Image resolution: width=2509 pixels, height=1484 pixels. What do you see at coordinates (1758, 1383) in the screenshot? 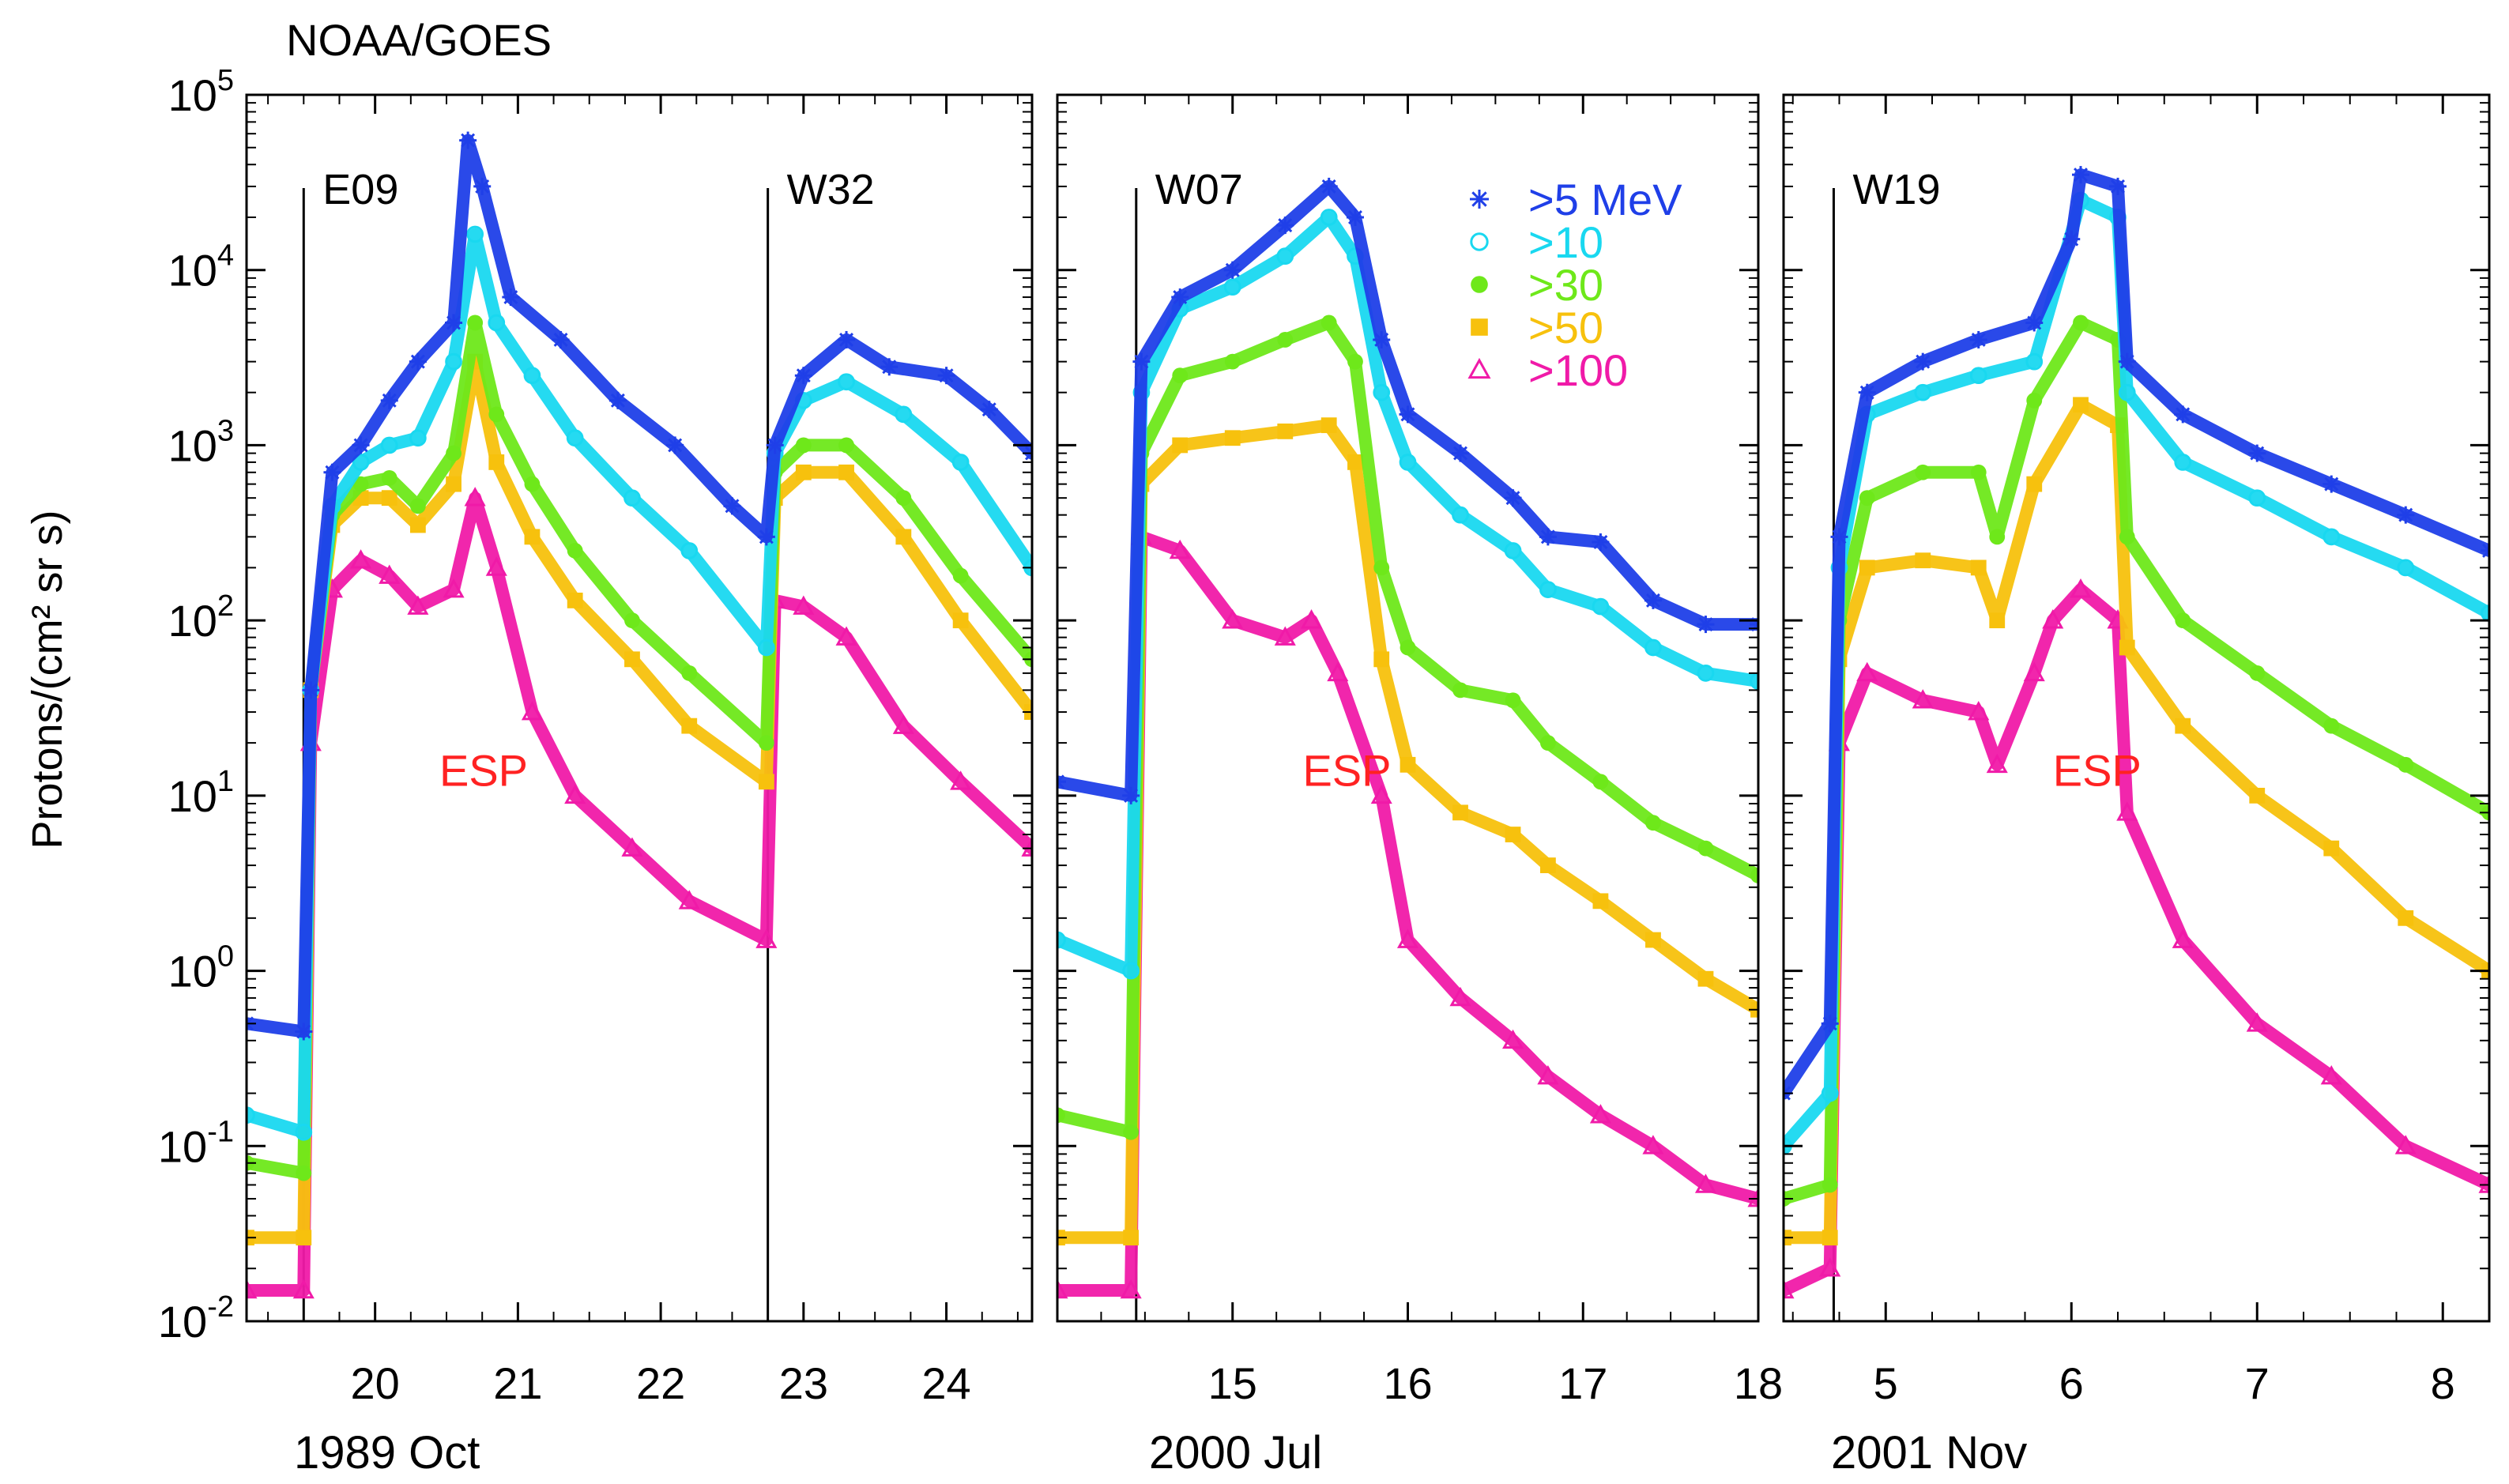
I see `x-tick-label: 18` at bounding box center [1758, 1383].